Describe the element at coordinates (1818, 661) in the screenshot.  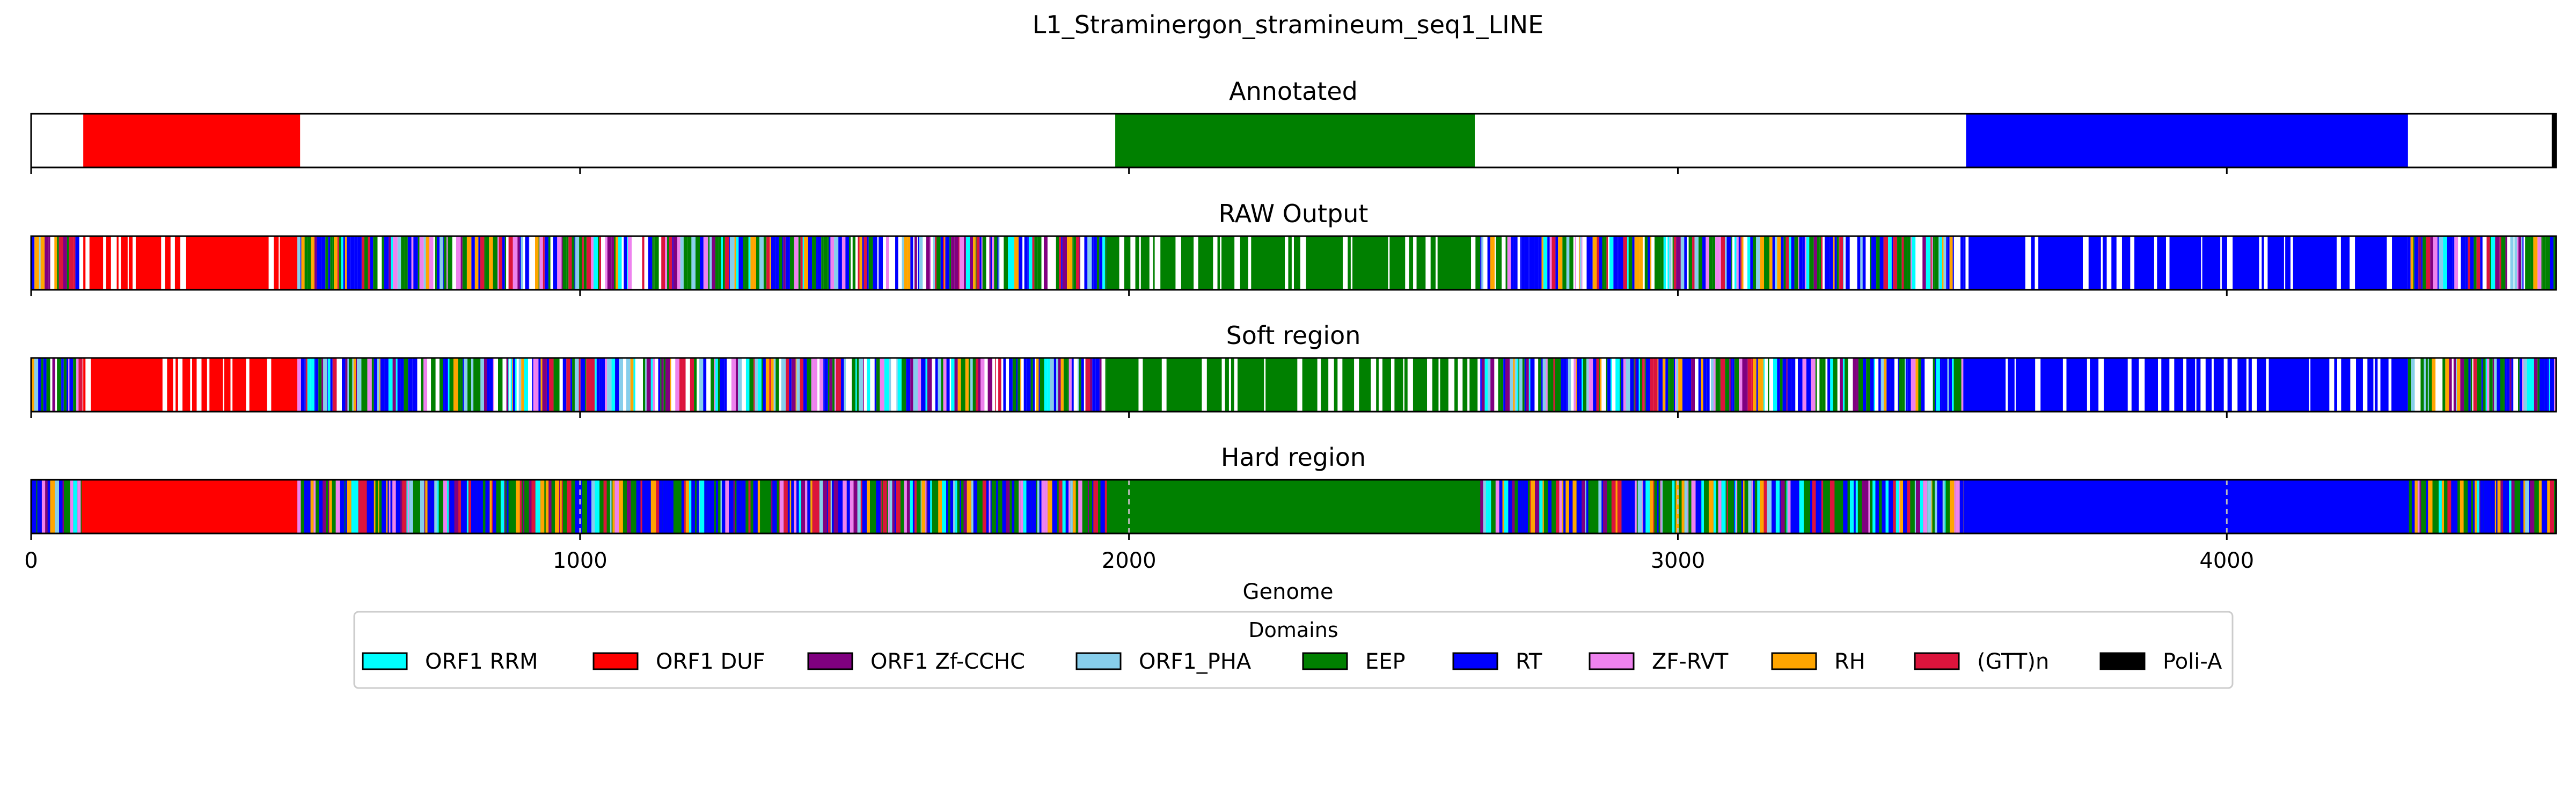
I see `legend-entry-rh: RH` at that location.